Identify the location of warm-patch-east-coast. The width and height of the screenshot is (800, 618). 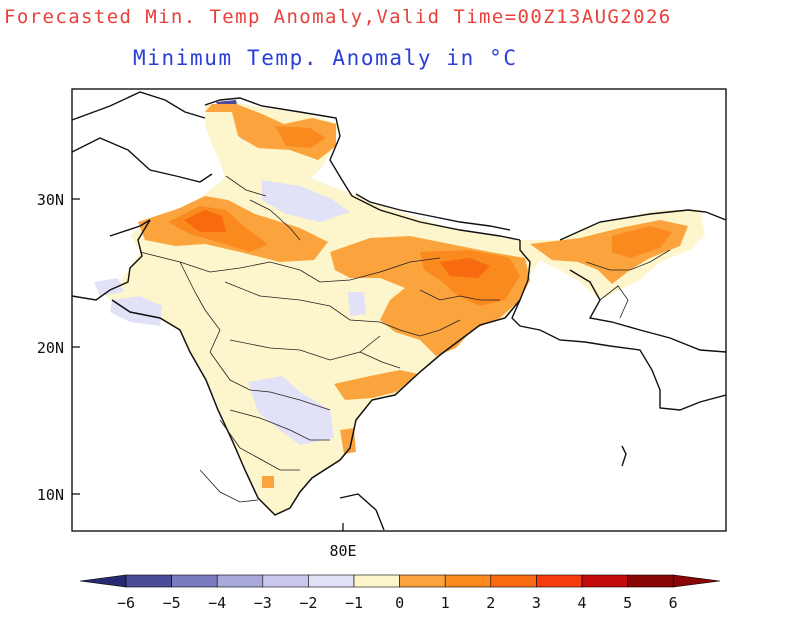
(376, 385).